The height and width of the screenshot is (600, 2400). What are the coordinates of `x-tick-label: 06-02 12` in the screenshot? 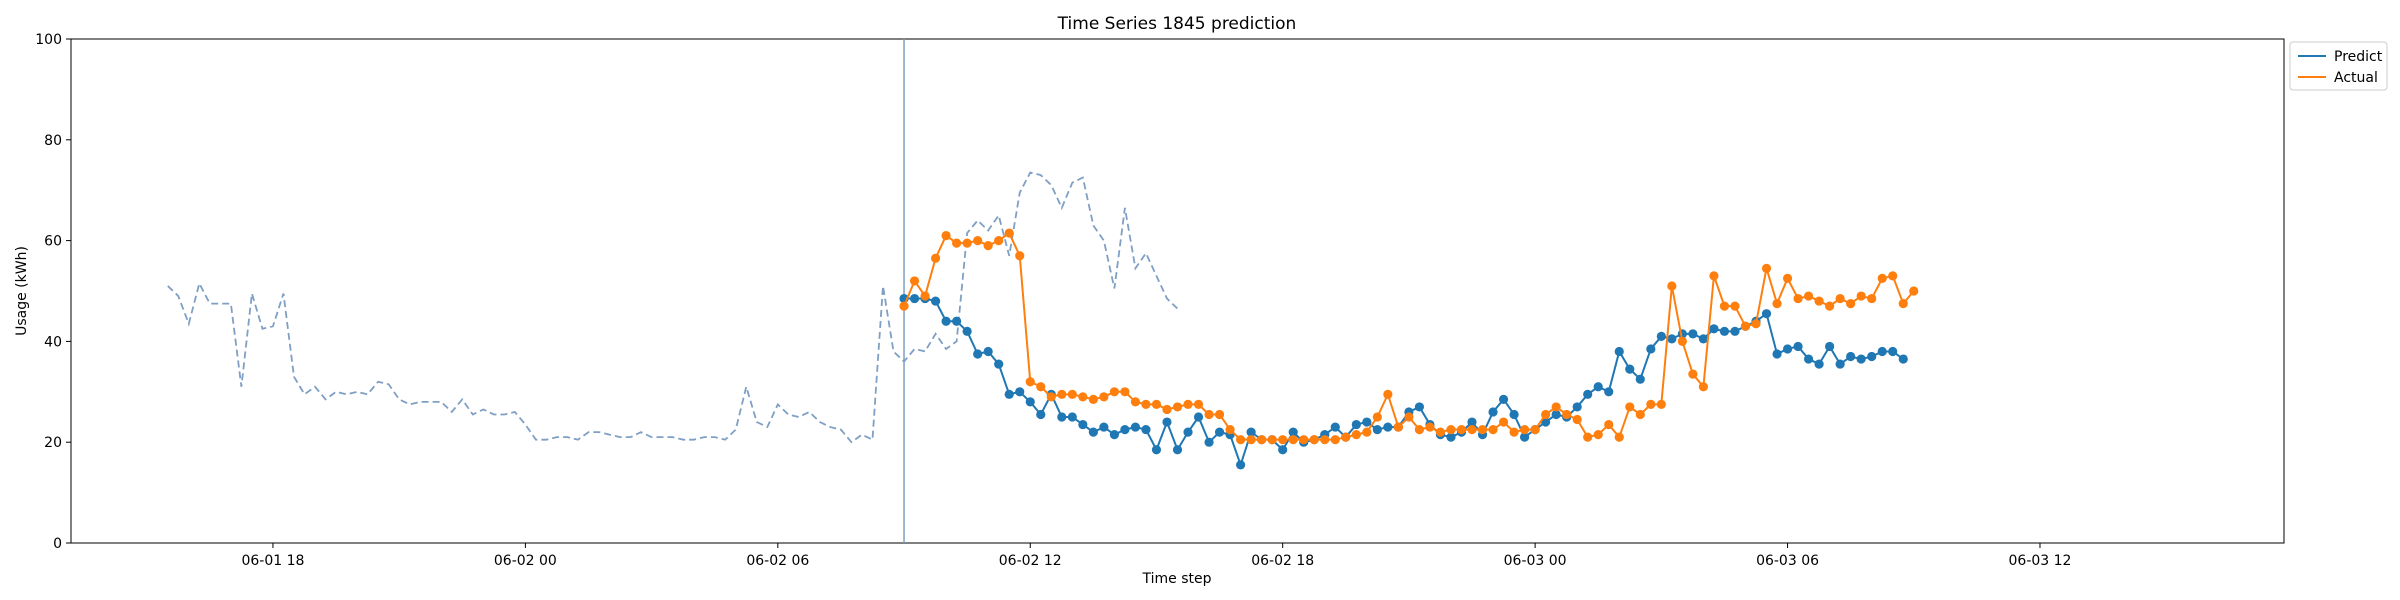 It's located at (1030, 561).